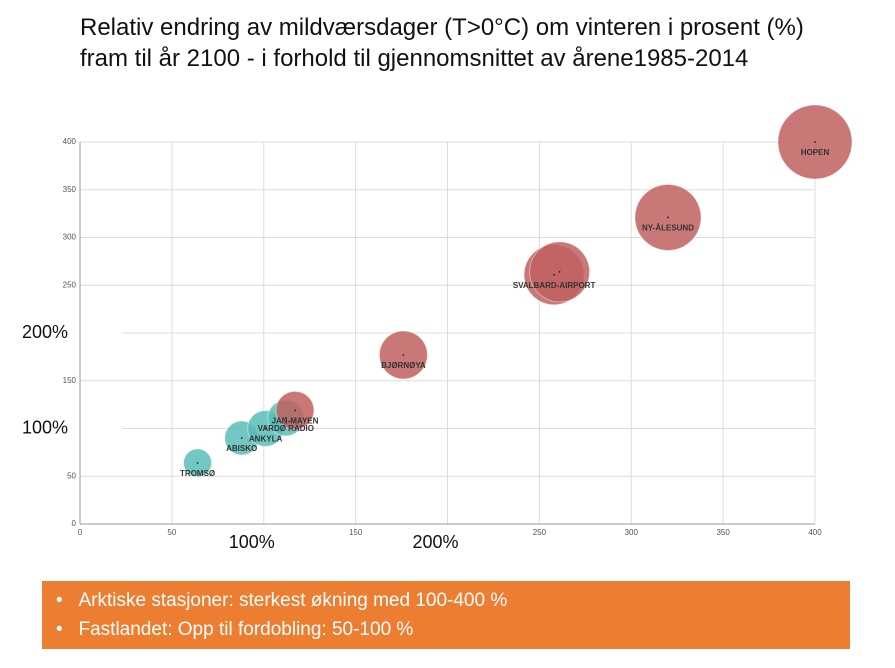  Describe the element at coordinates (723, 532) in the screenshot. I see `x-tick-label: 350` at that location.